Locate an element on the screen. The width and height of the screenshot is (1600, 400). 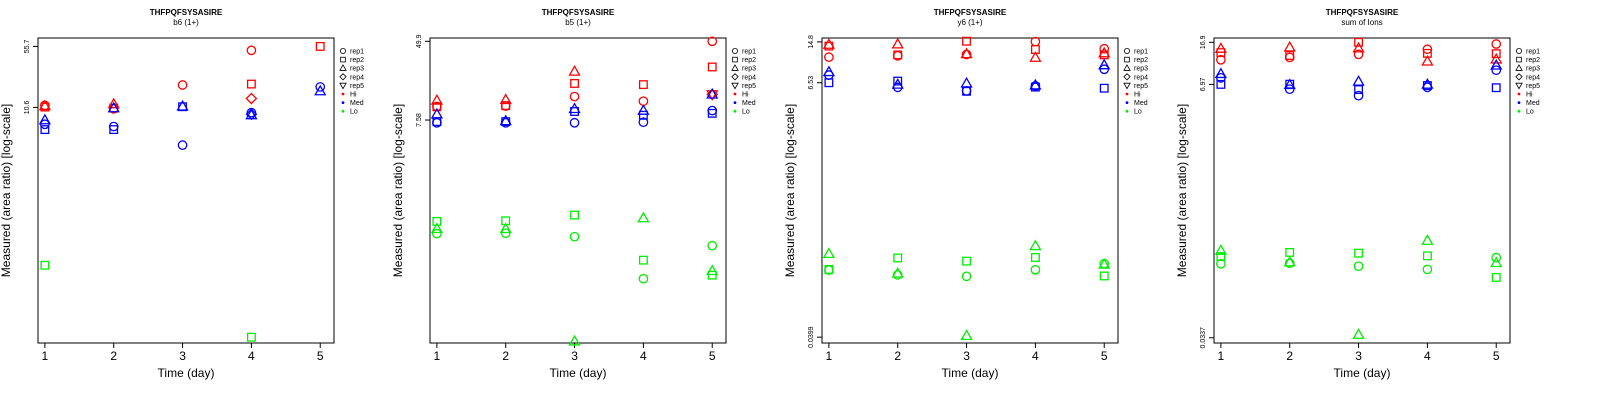
legend-item-rep3: rep3 is located at coordinates (351, 68).